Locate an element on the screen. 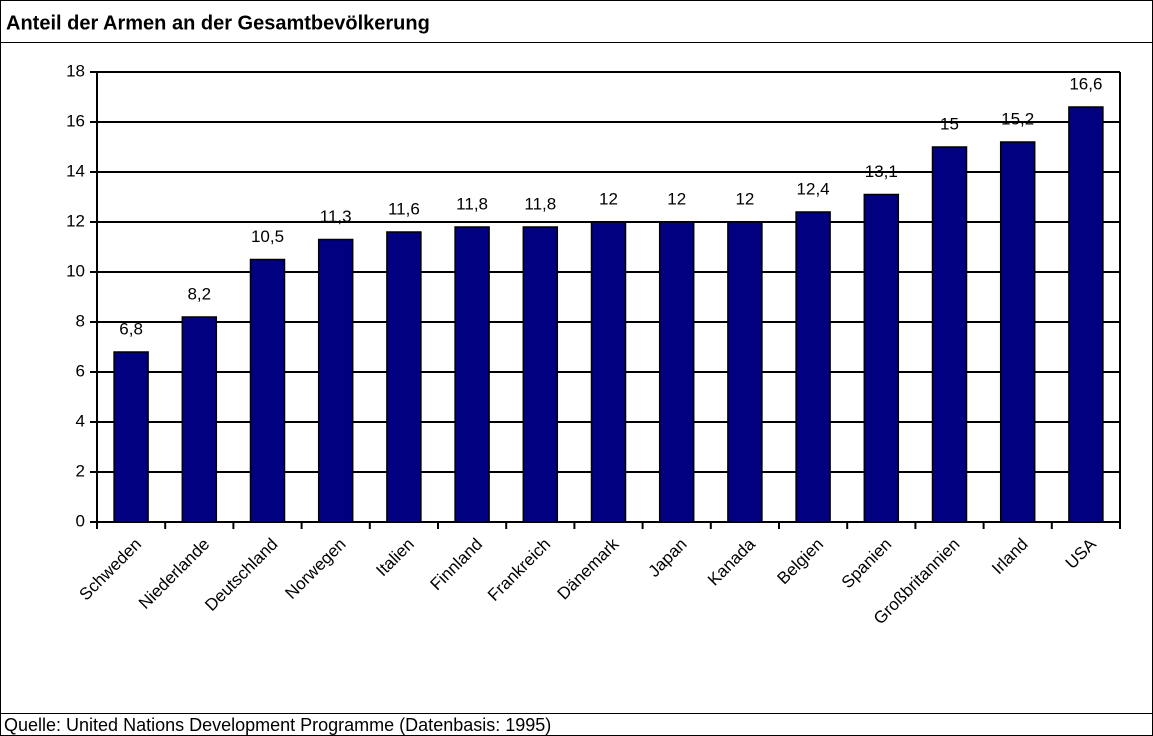 Image resolution: width=1153 pixels, height=736 pixels. value-label: 12,4 is located at coordinates (813, 188).